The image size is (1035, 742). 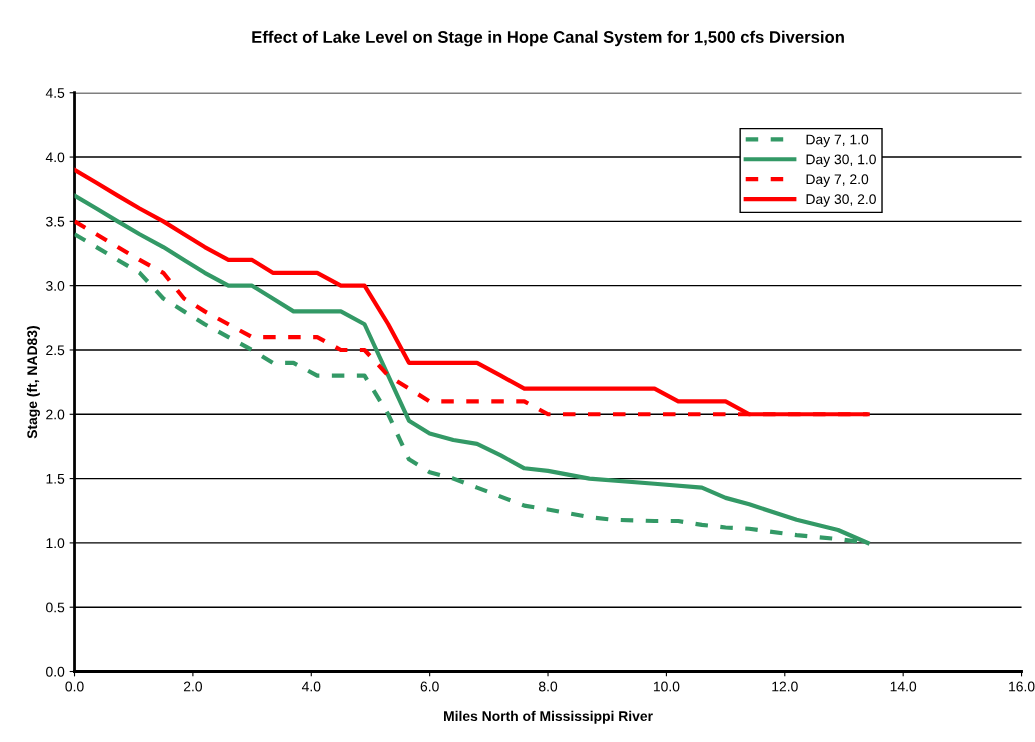 What do you see at coordinates (548, 717) in the screenshot?
I see `x-axis-title: Miles North of Mississippi River` at bounding box center [548, 717].